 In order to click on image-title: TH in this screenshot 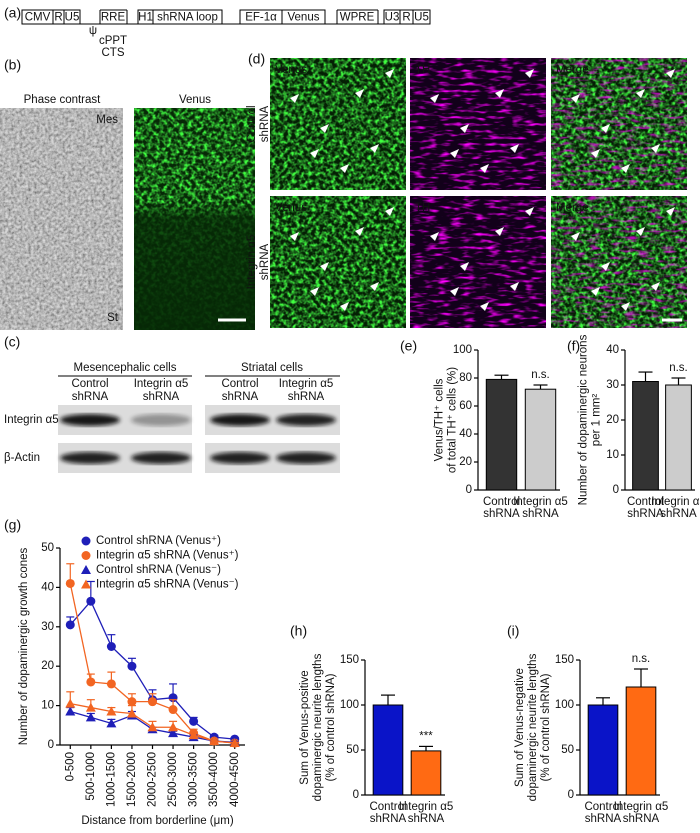, I will do `click(422, 70)`.